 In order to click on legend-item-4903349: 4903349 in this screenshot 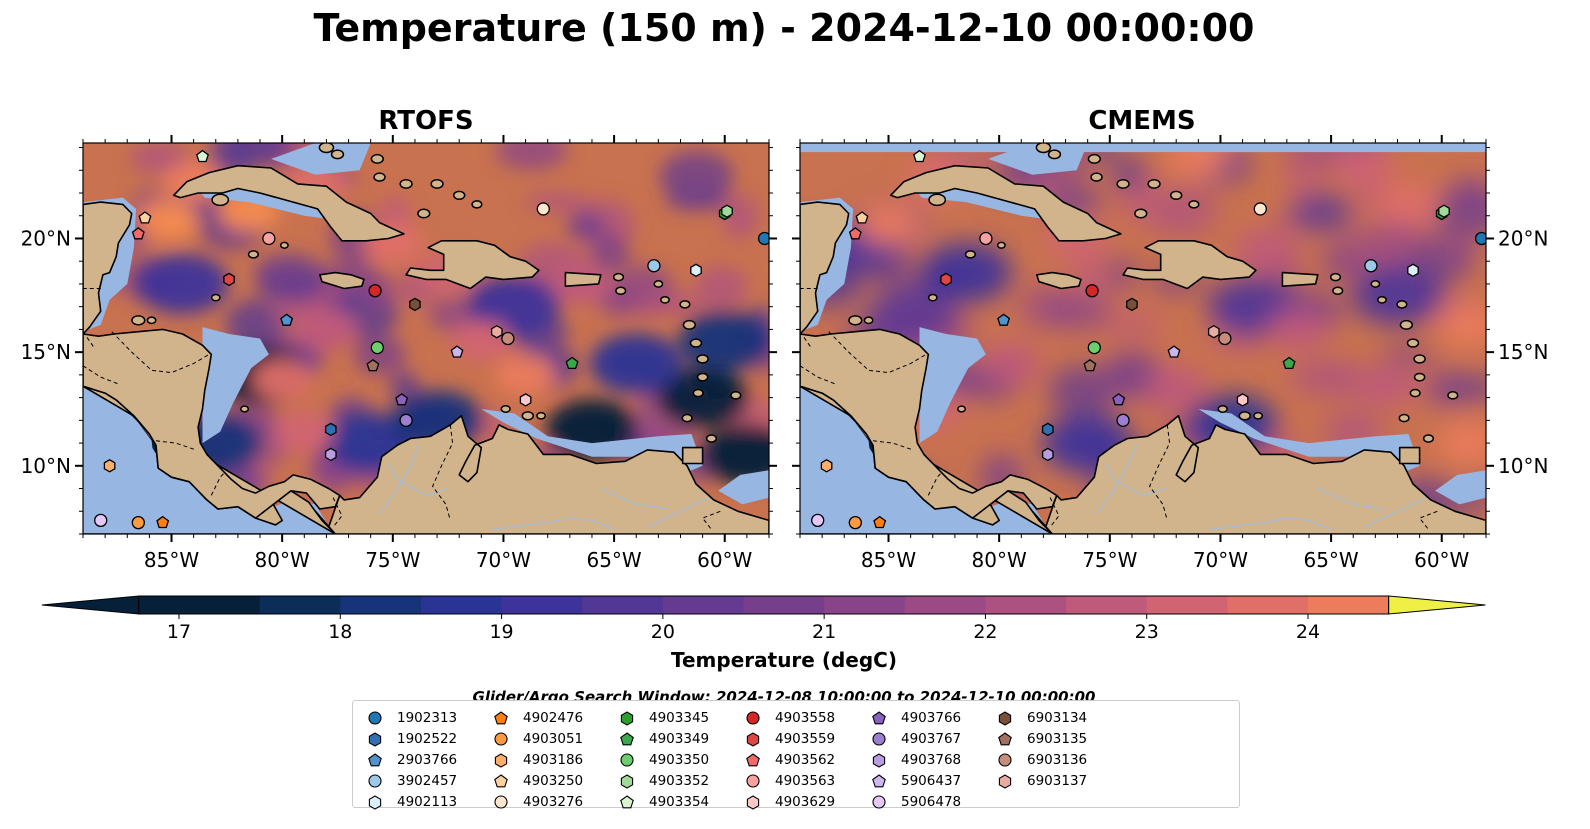, I will do `click(676, 738)`.